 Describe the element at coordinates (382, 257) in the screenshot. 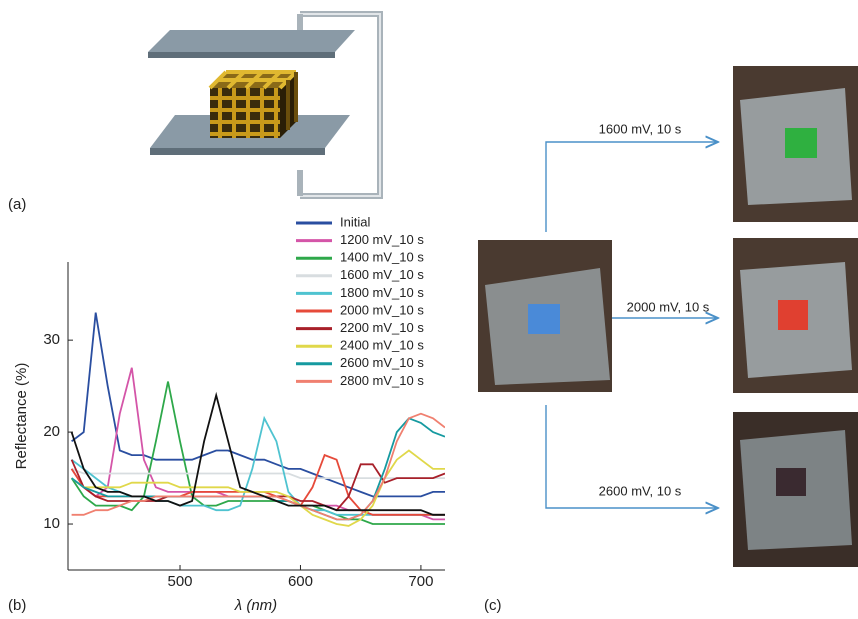

I see `legend-label: 1400 mV_10 s` at that location.